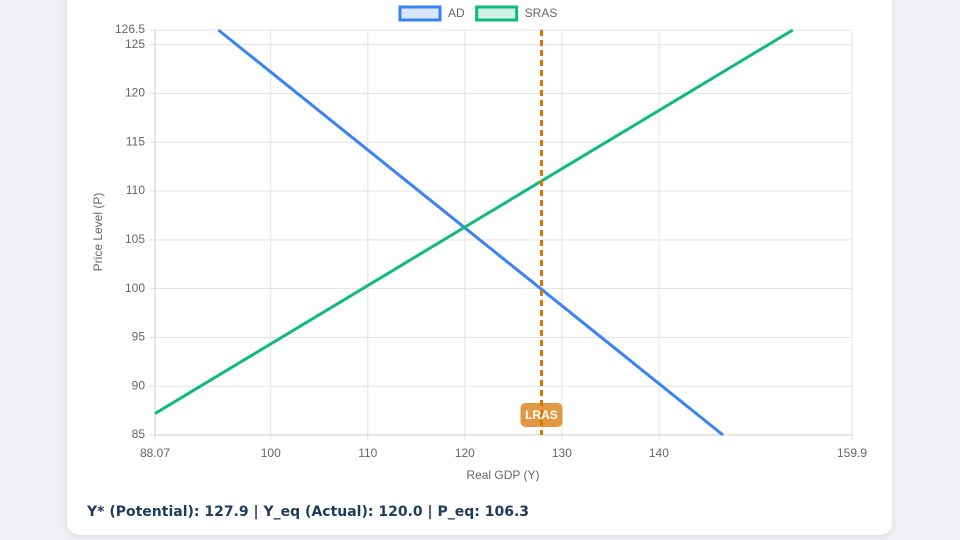 Image resolution: width=960 pixels, height=540 pixels. I want to click on x-tick-label: 140, so click(659, 453).